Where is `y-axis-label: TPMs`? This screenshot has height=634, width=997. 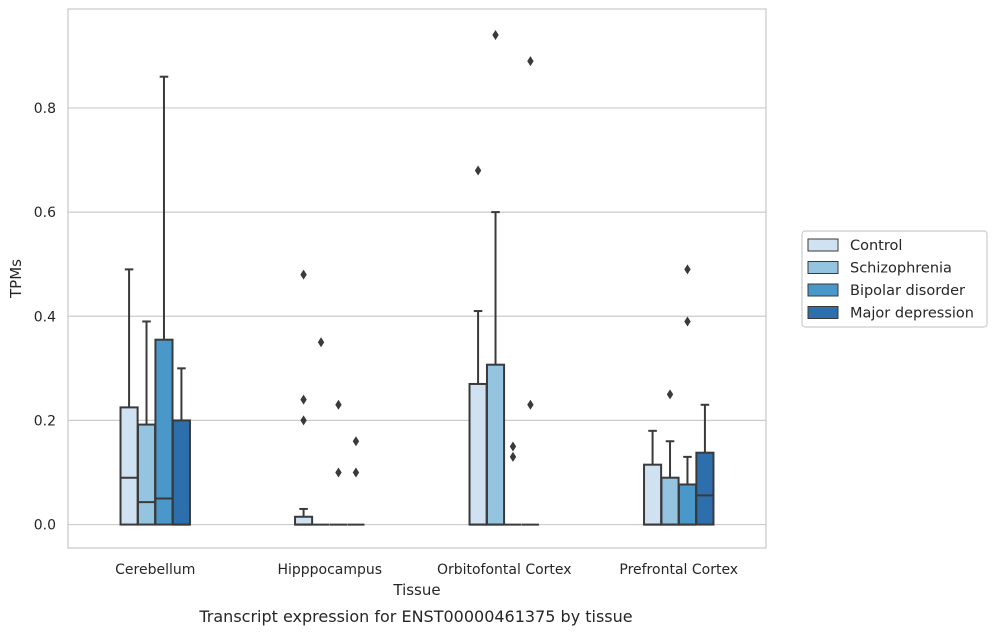 y-axis-label: TPMs is located at coordinates (16, 279).